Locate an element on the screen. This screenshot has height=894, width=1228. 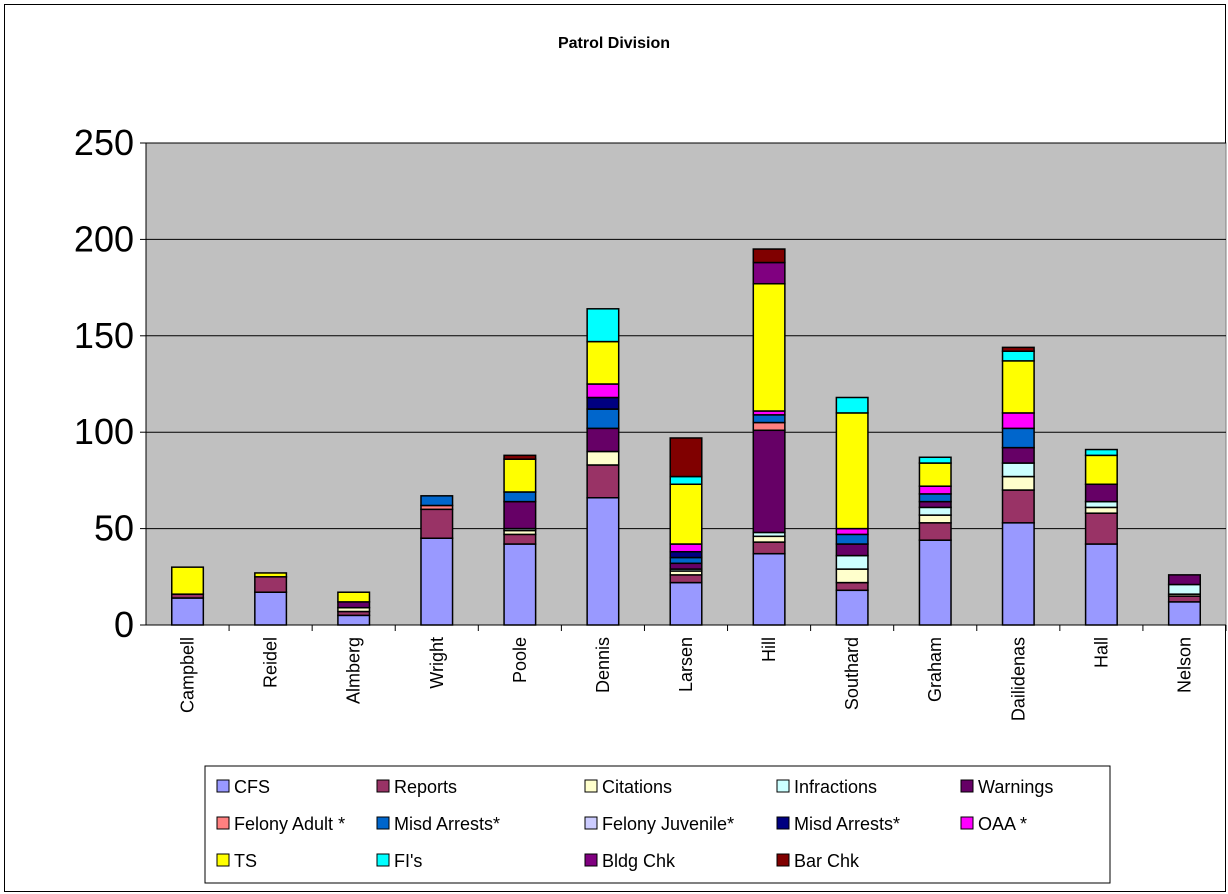
legend-swatch-oaa is located at coordinates (967, 823).